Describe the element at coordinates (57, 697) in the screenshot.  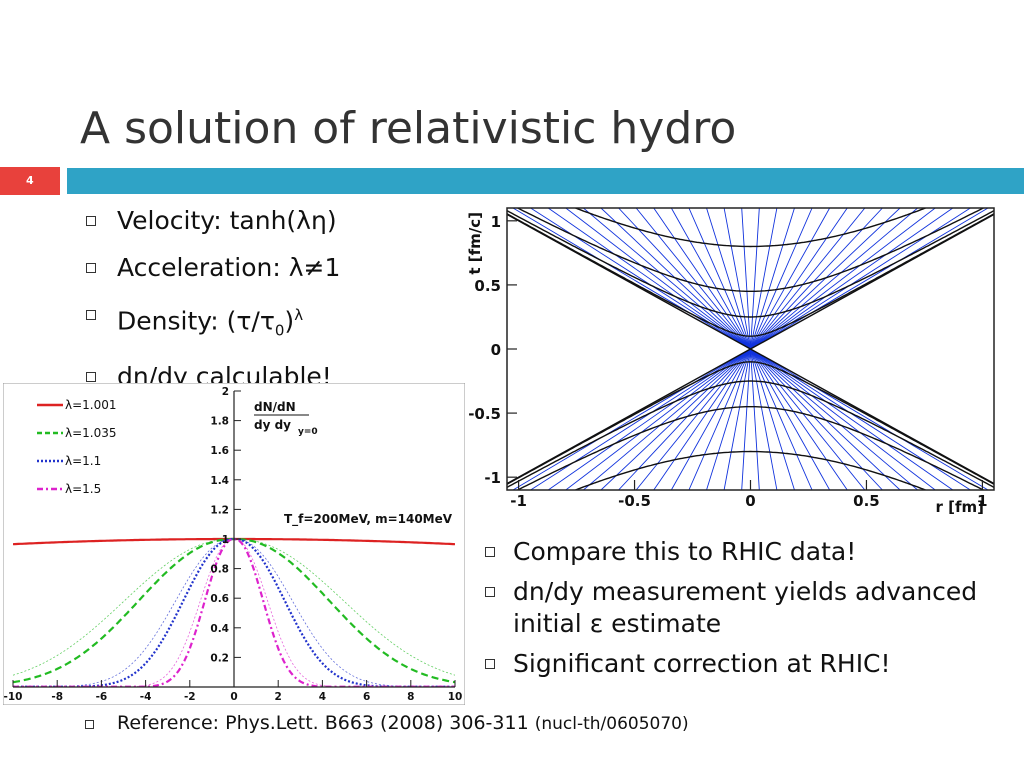
I see `x-tick-label: -8` at that location.